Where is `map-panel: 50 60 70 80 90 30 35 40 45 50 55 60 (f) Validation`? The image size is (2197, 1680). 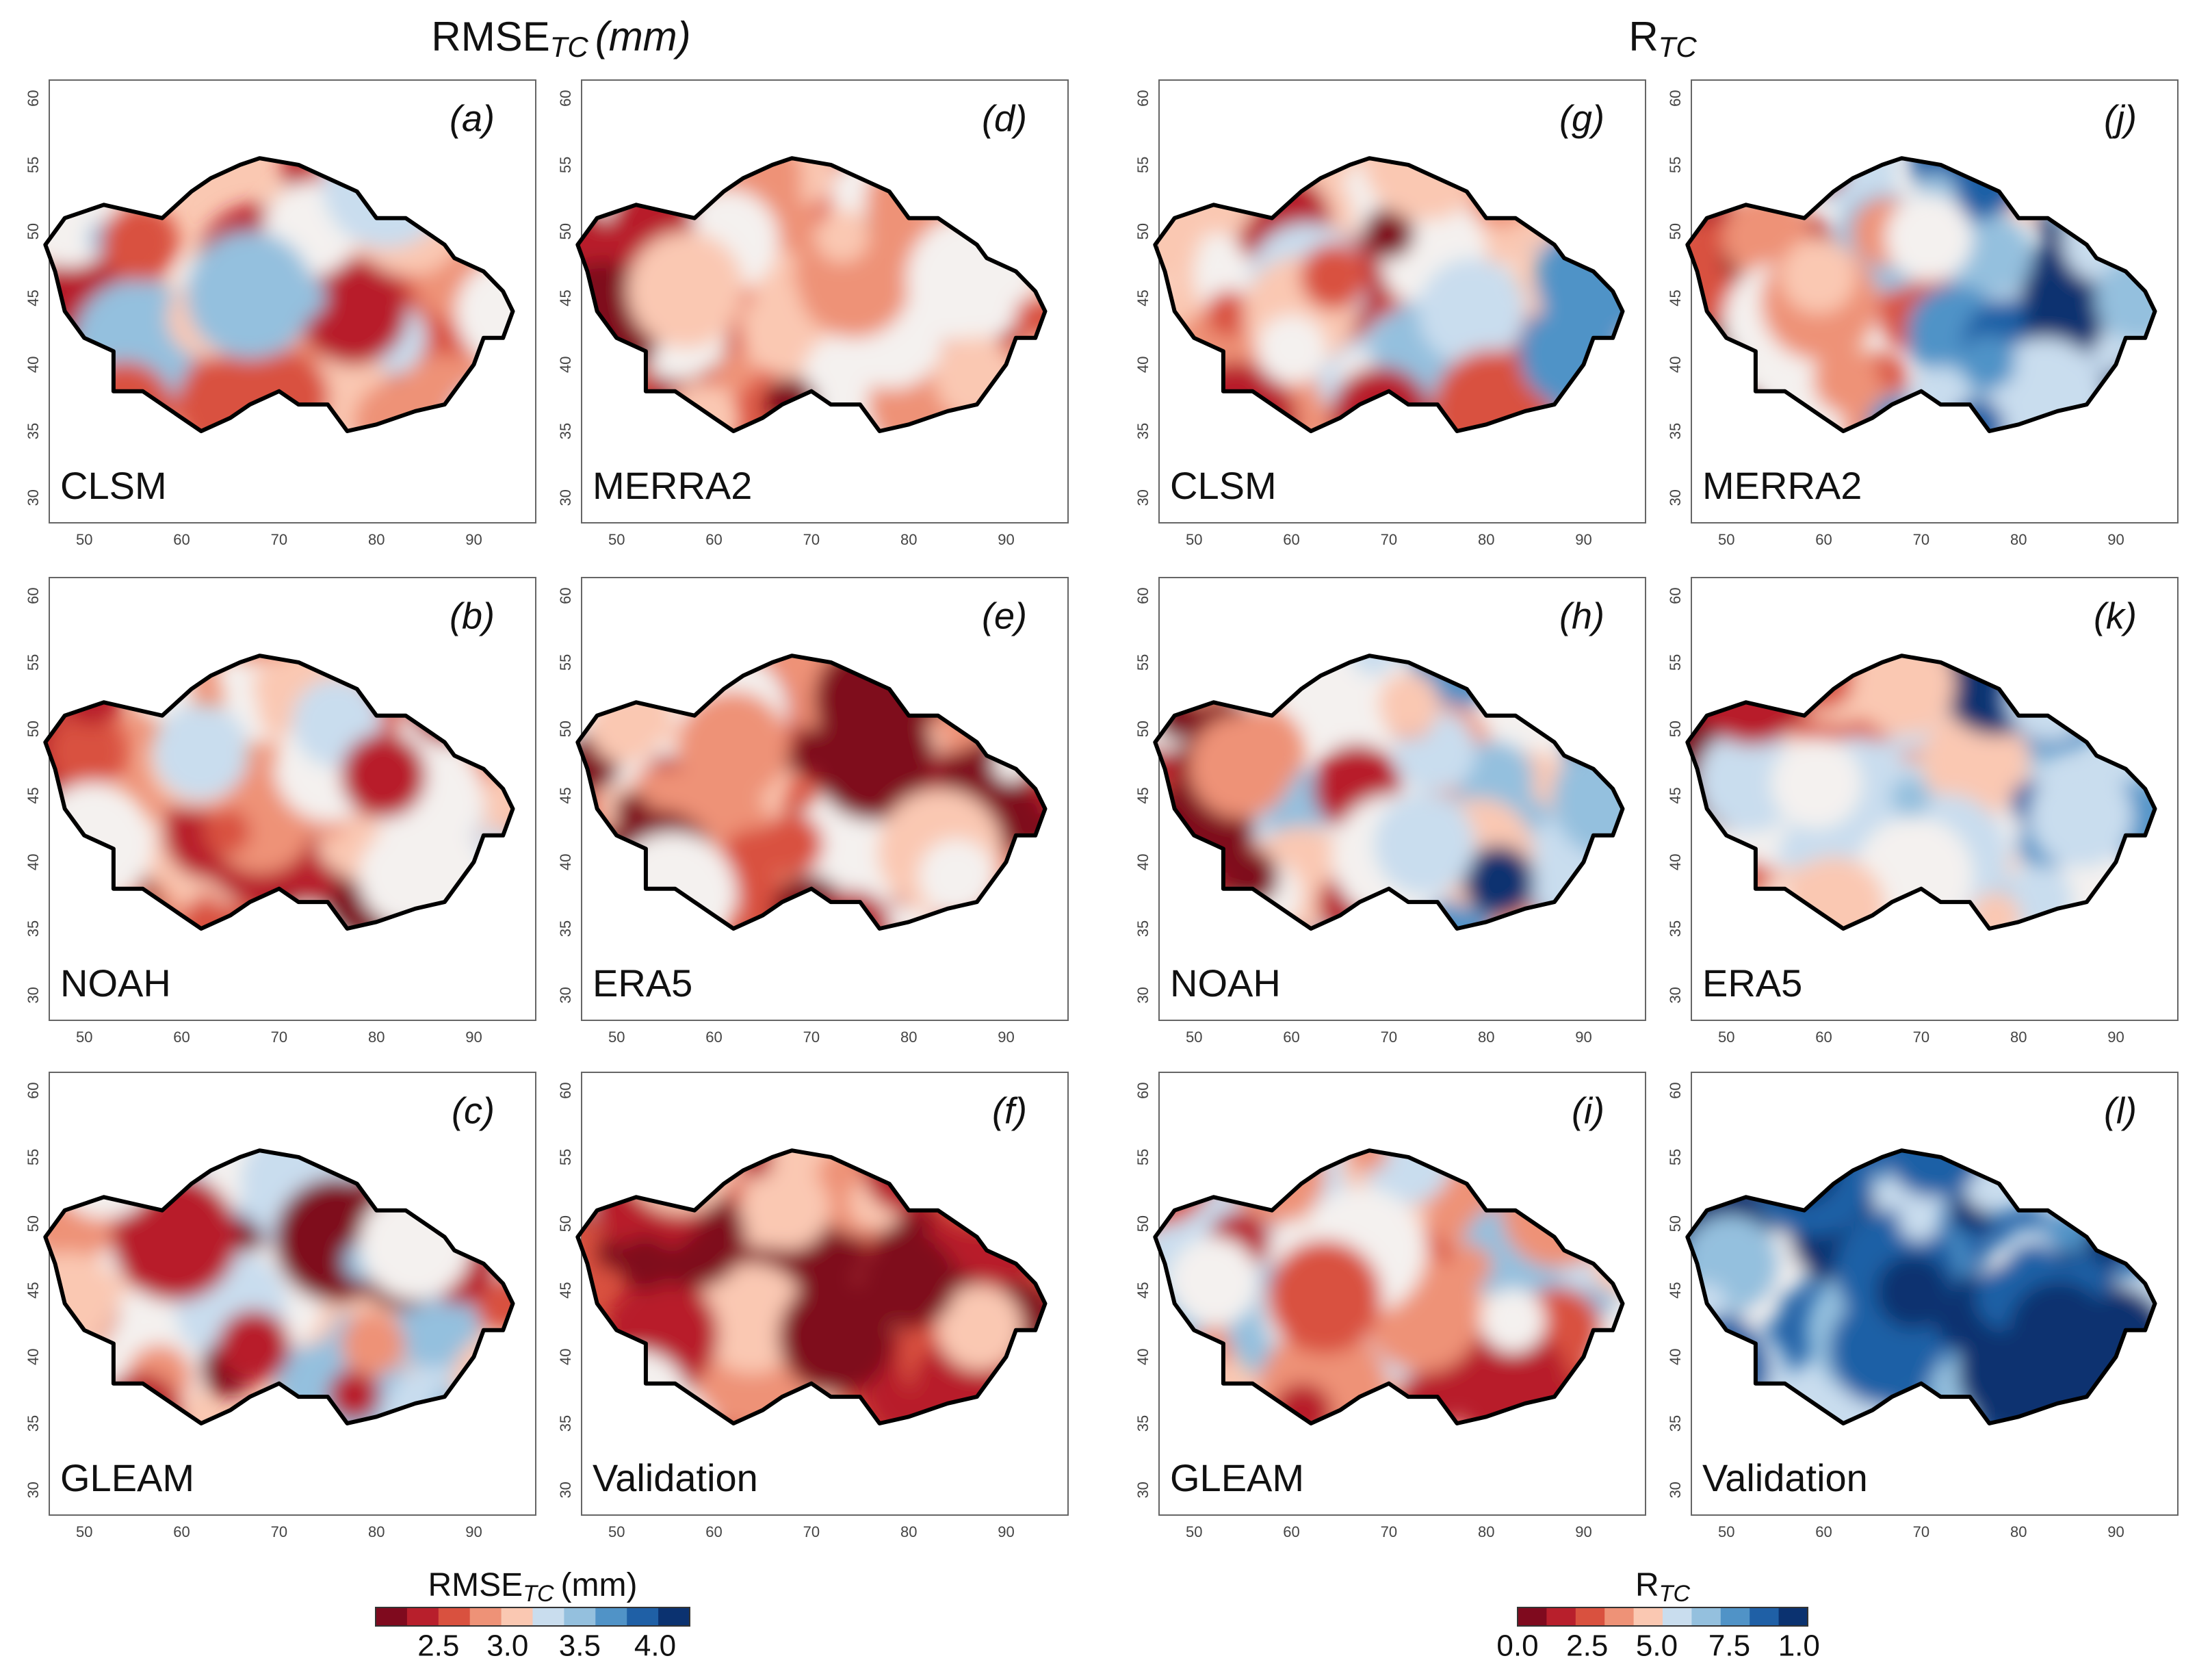
map-panel: 50 60 70 80 90 30 35 40 45 50 55 60 (f) Validation is located at coordinates (813, 1306).